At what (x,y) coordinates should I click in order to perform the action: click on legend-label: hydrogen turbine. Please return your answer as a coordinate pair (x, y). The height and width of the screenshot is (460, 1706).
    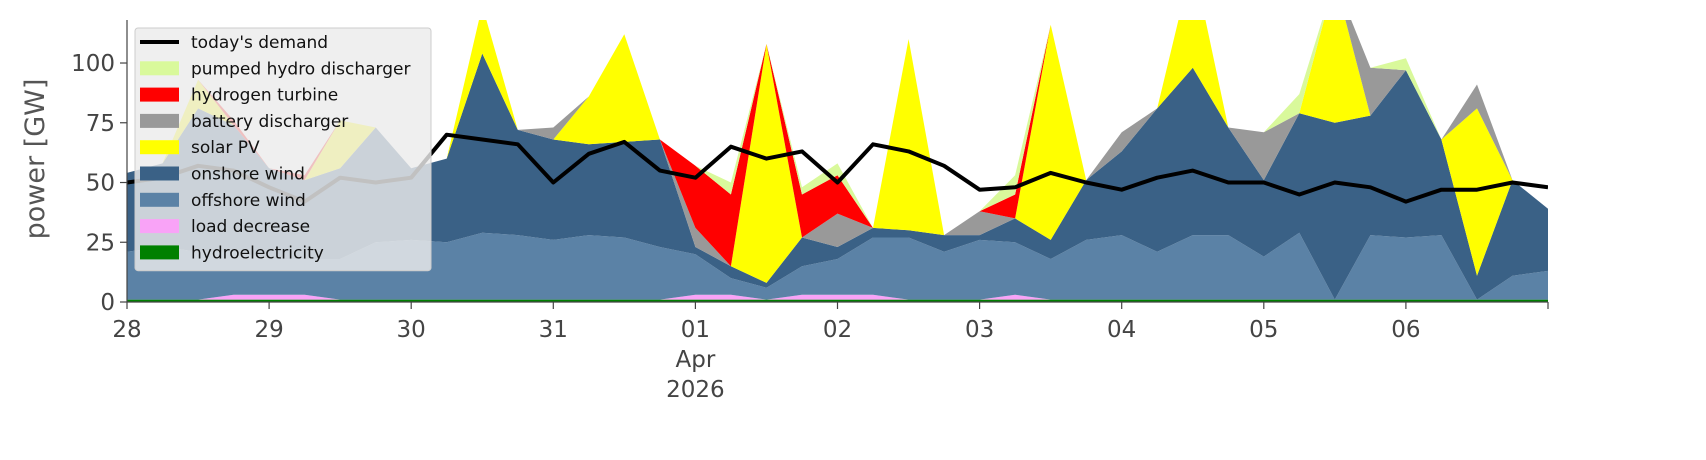
    Looking at the image, I should click on (264, 96).